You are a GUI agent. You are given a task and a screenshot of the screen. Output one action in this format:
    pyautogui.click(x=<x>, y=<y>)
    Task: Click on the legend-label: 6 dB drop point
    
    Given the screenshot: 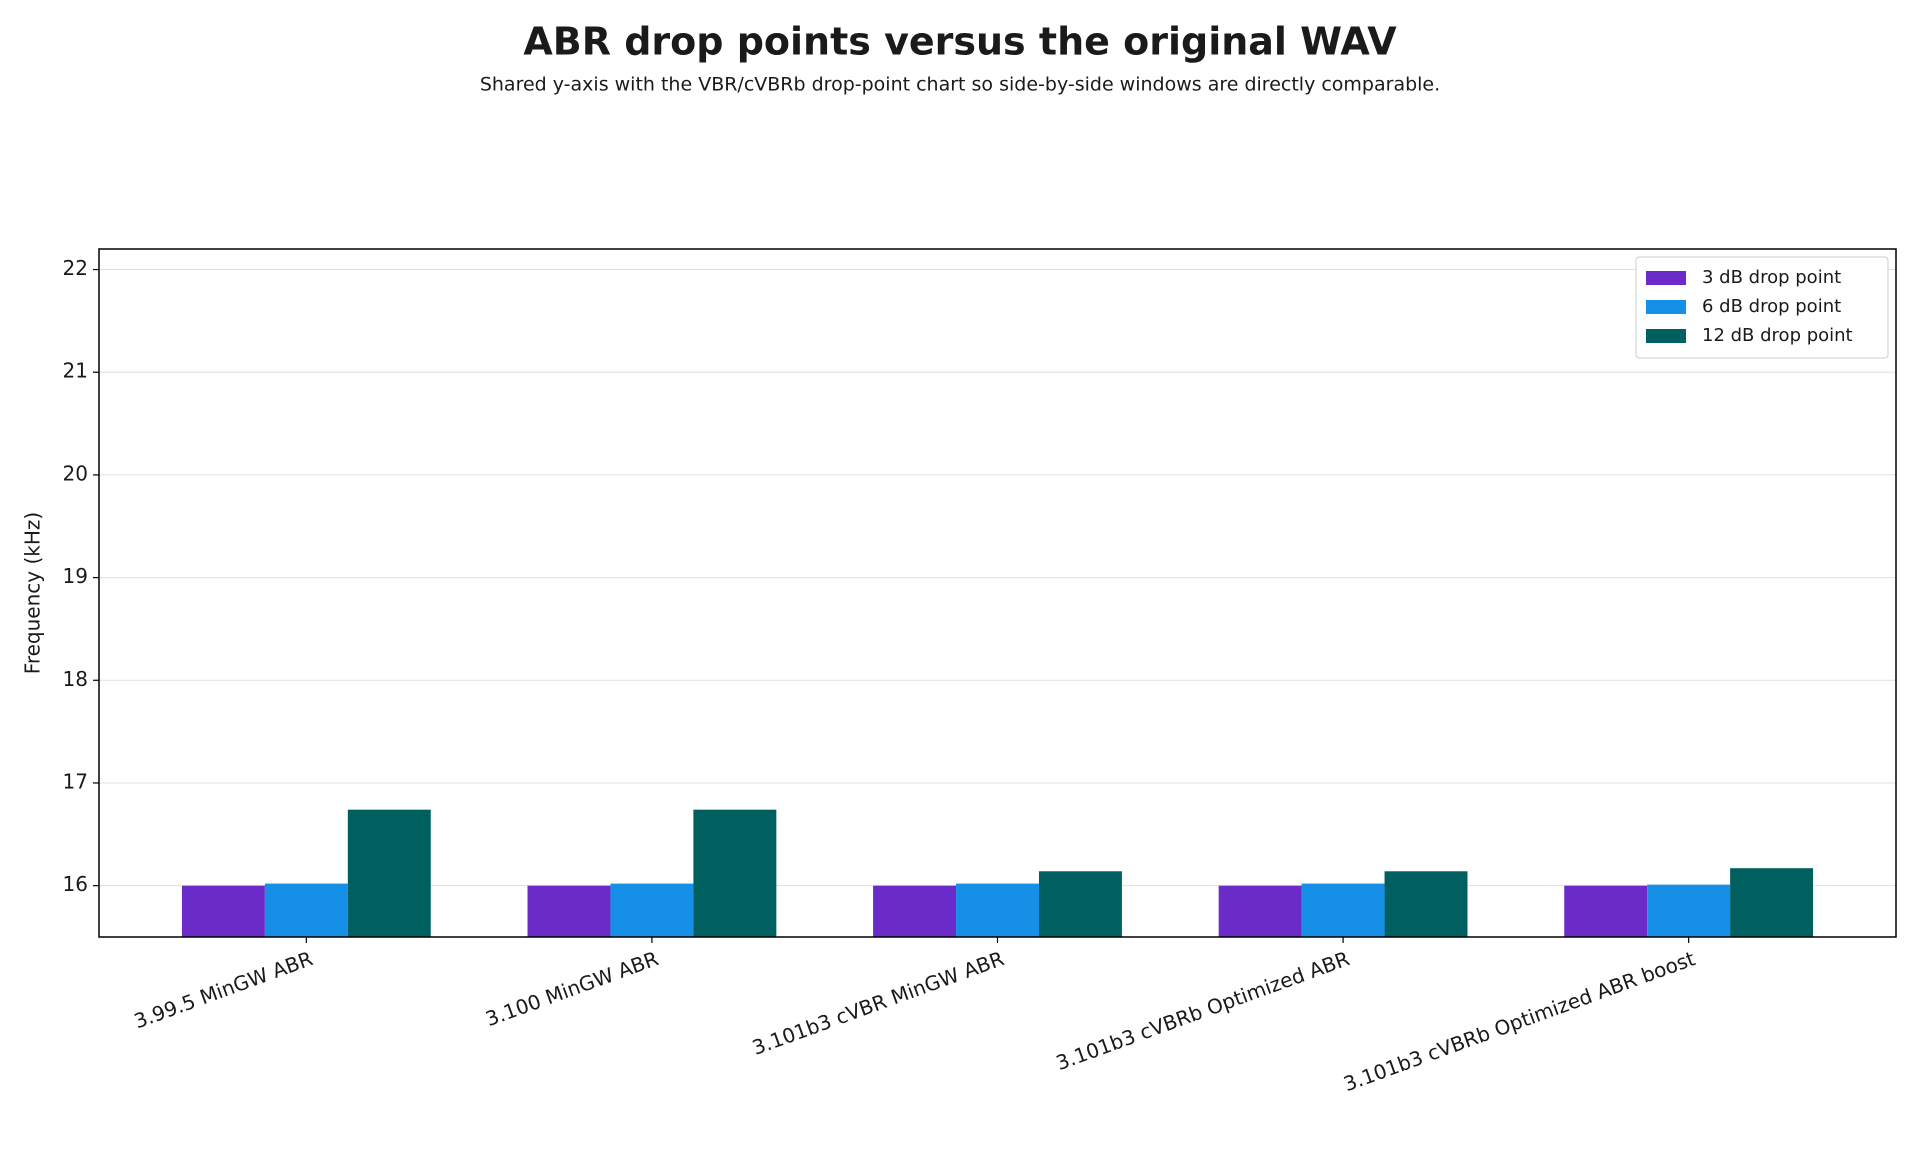 What is the action you would take?
    pyautogui.click(x=1771, y=306)
    